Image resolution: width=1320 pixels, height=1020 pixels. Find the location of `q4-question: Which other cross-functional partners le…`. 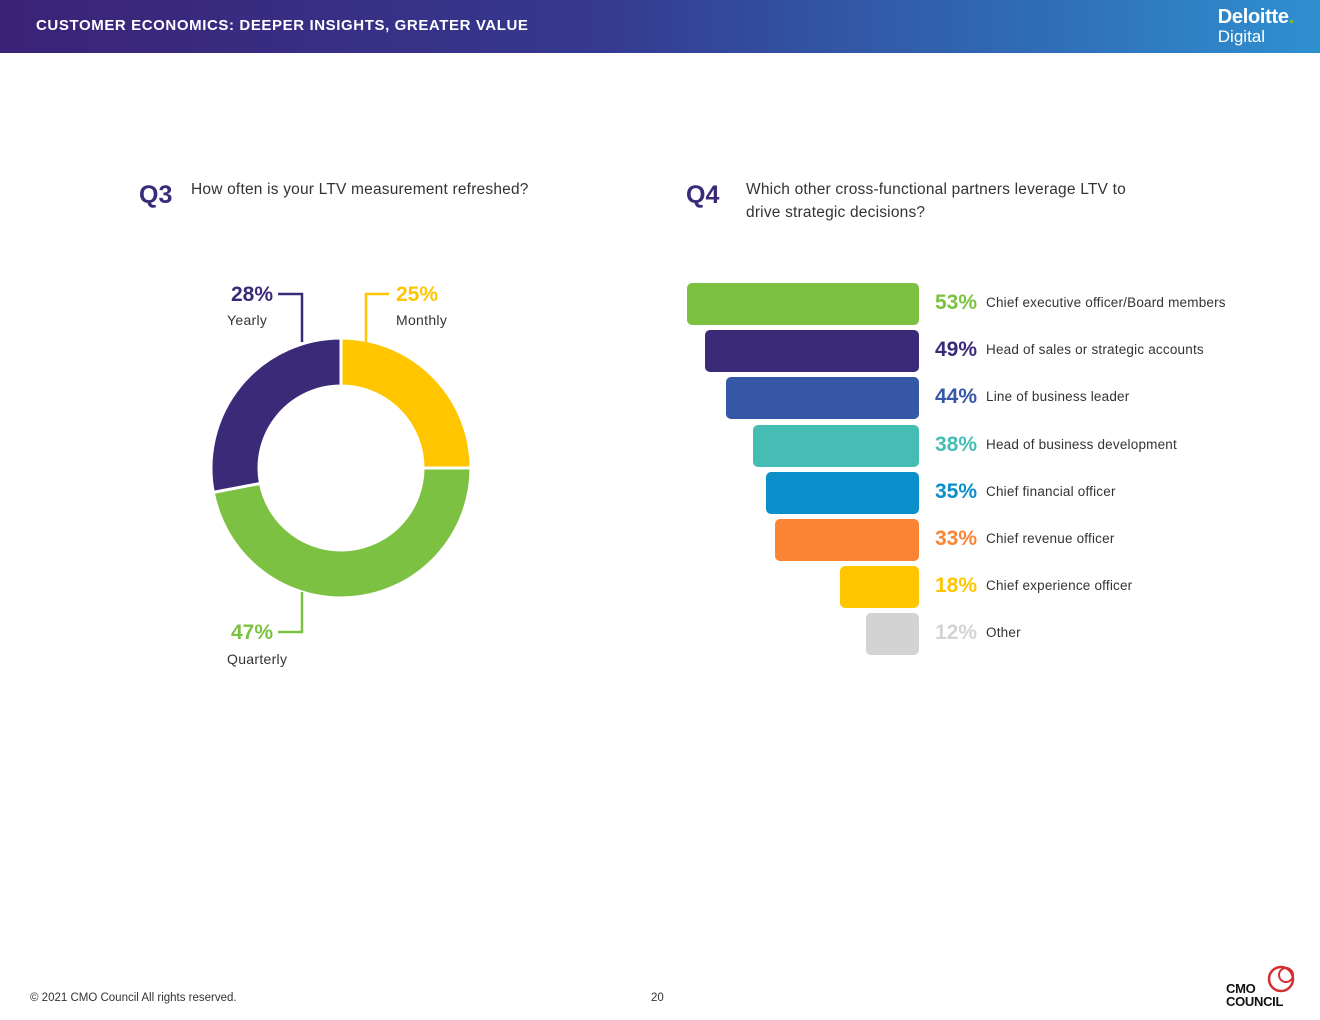

q4-question: Which other cross-functional partners le… is located at coordinates (936, 201).